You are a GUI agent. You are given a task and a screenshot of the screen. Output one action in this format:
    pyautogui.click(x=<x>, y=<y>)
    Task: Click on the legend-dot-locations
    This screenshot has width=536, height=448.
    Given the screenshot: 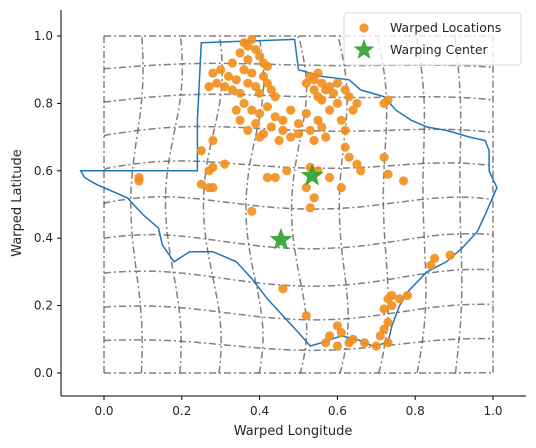 What is the action you would take?
    pyautogui.click(x=364, y=28)
    